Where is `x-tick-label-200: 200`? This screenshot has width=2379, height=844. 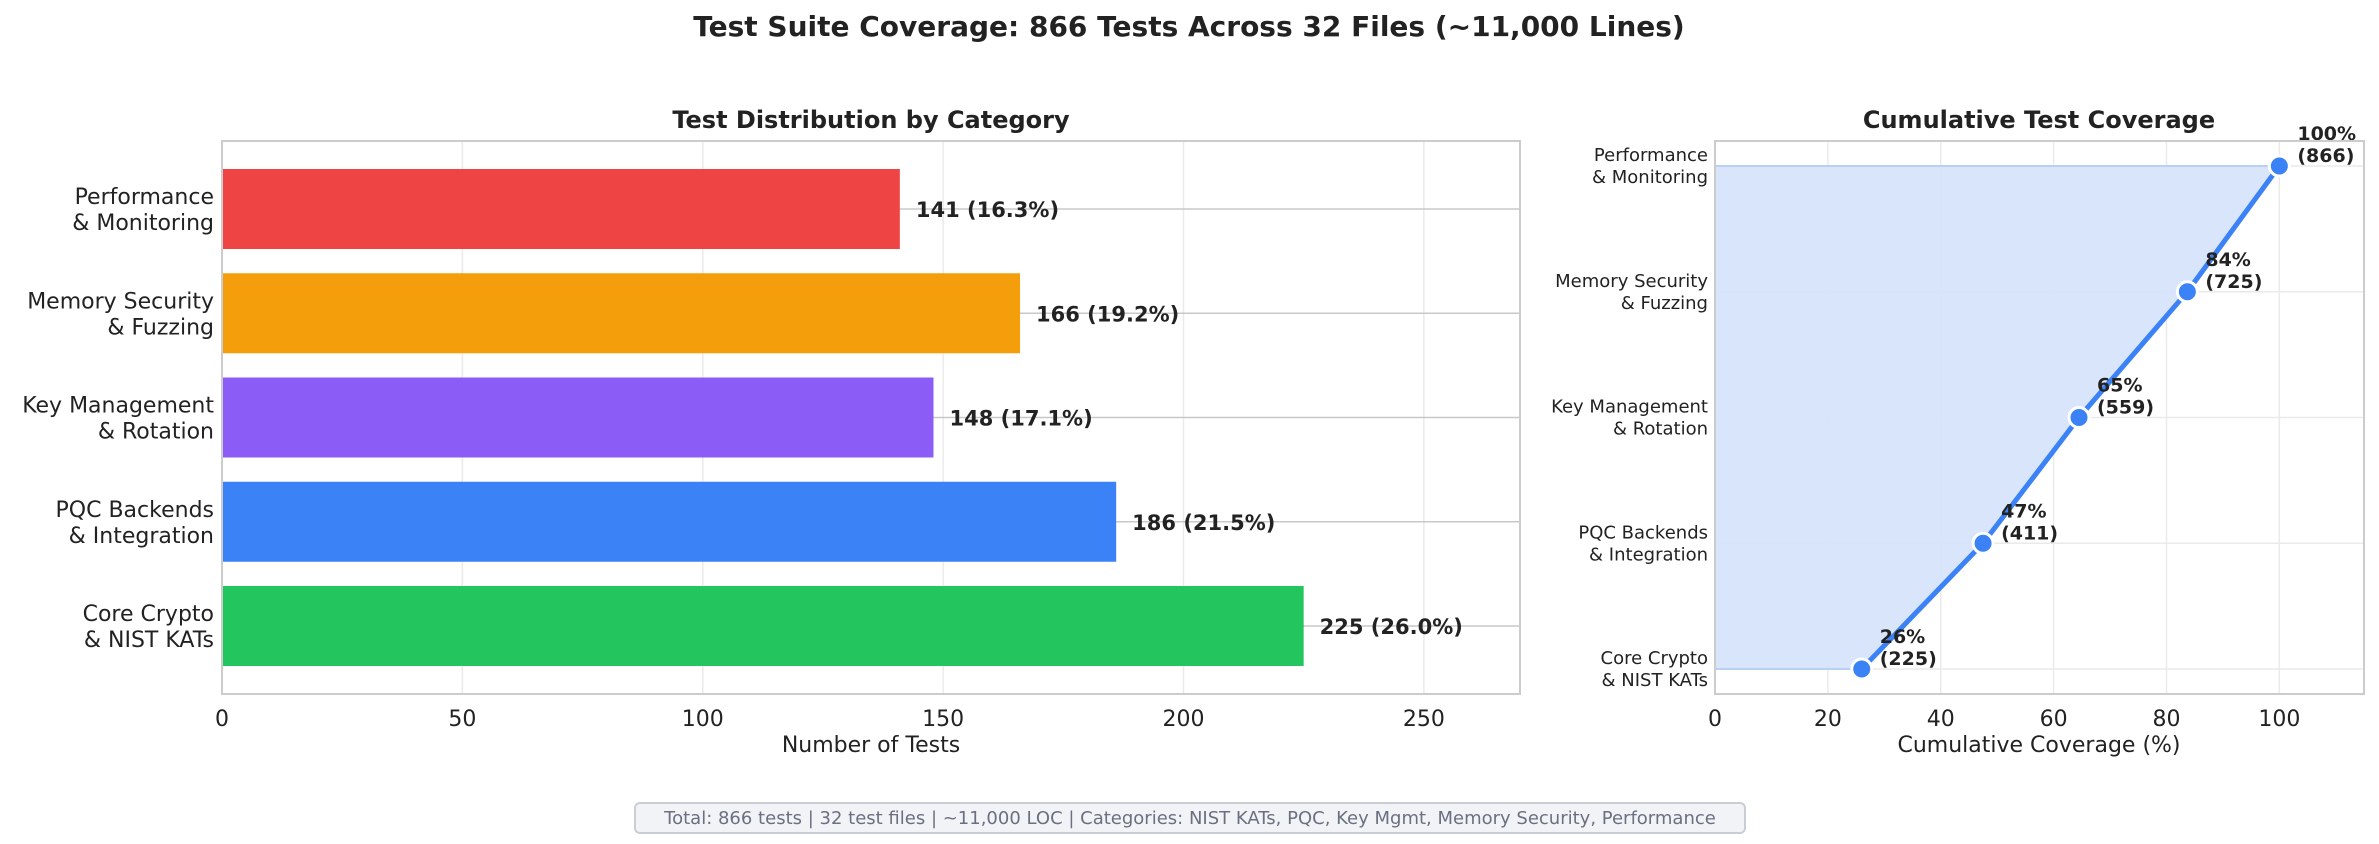 x-tick-label-200: 200 is located at coordinates (1183, 719).